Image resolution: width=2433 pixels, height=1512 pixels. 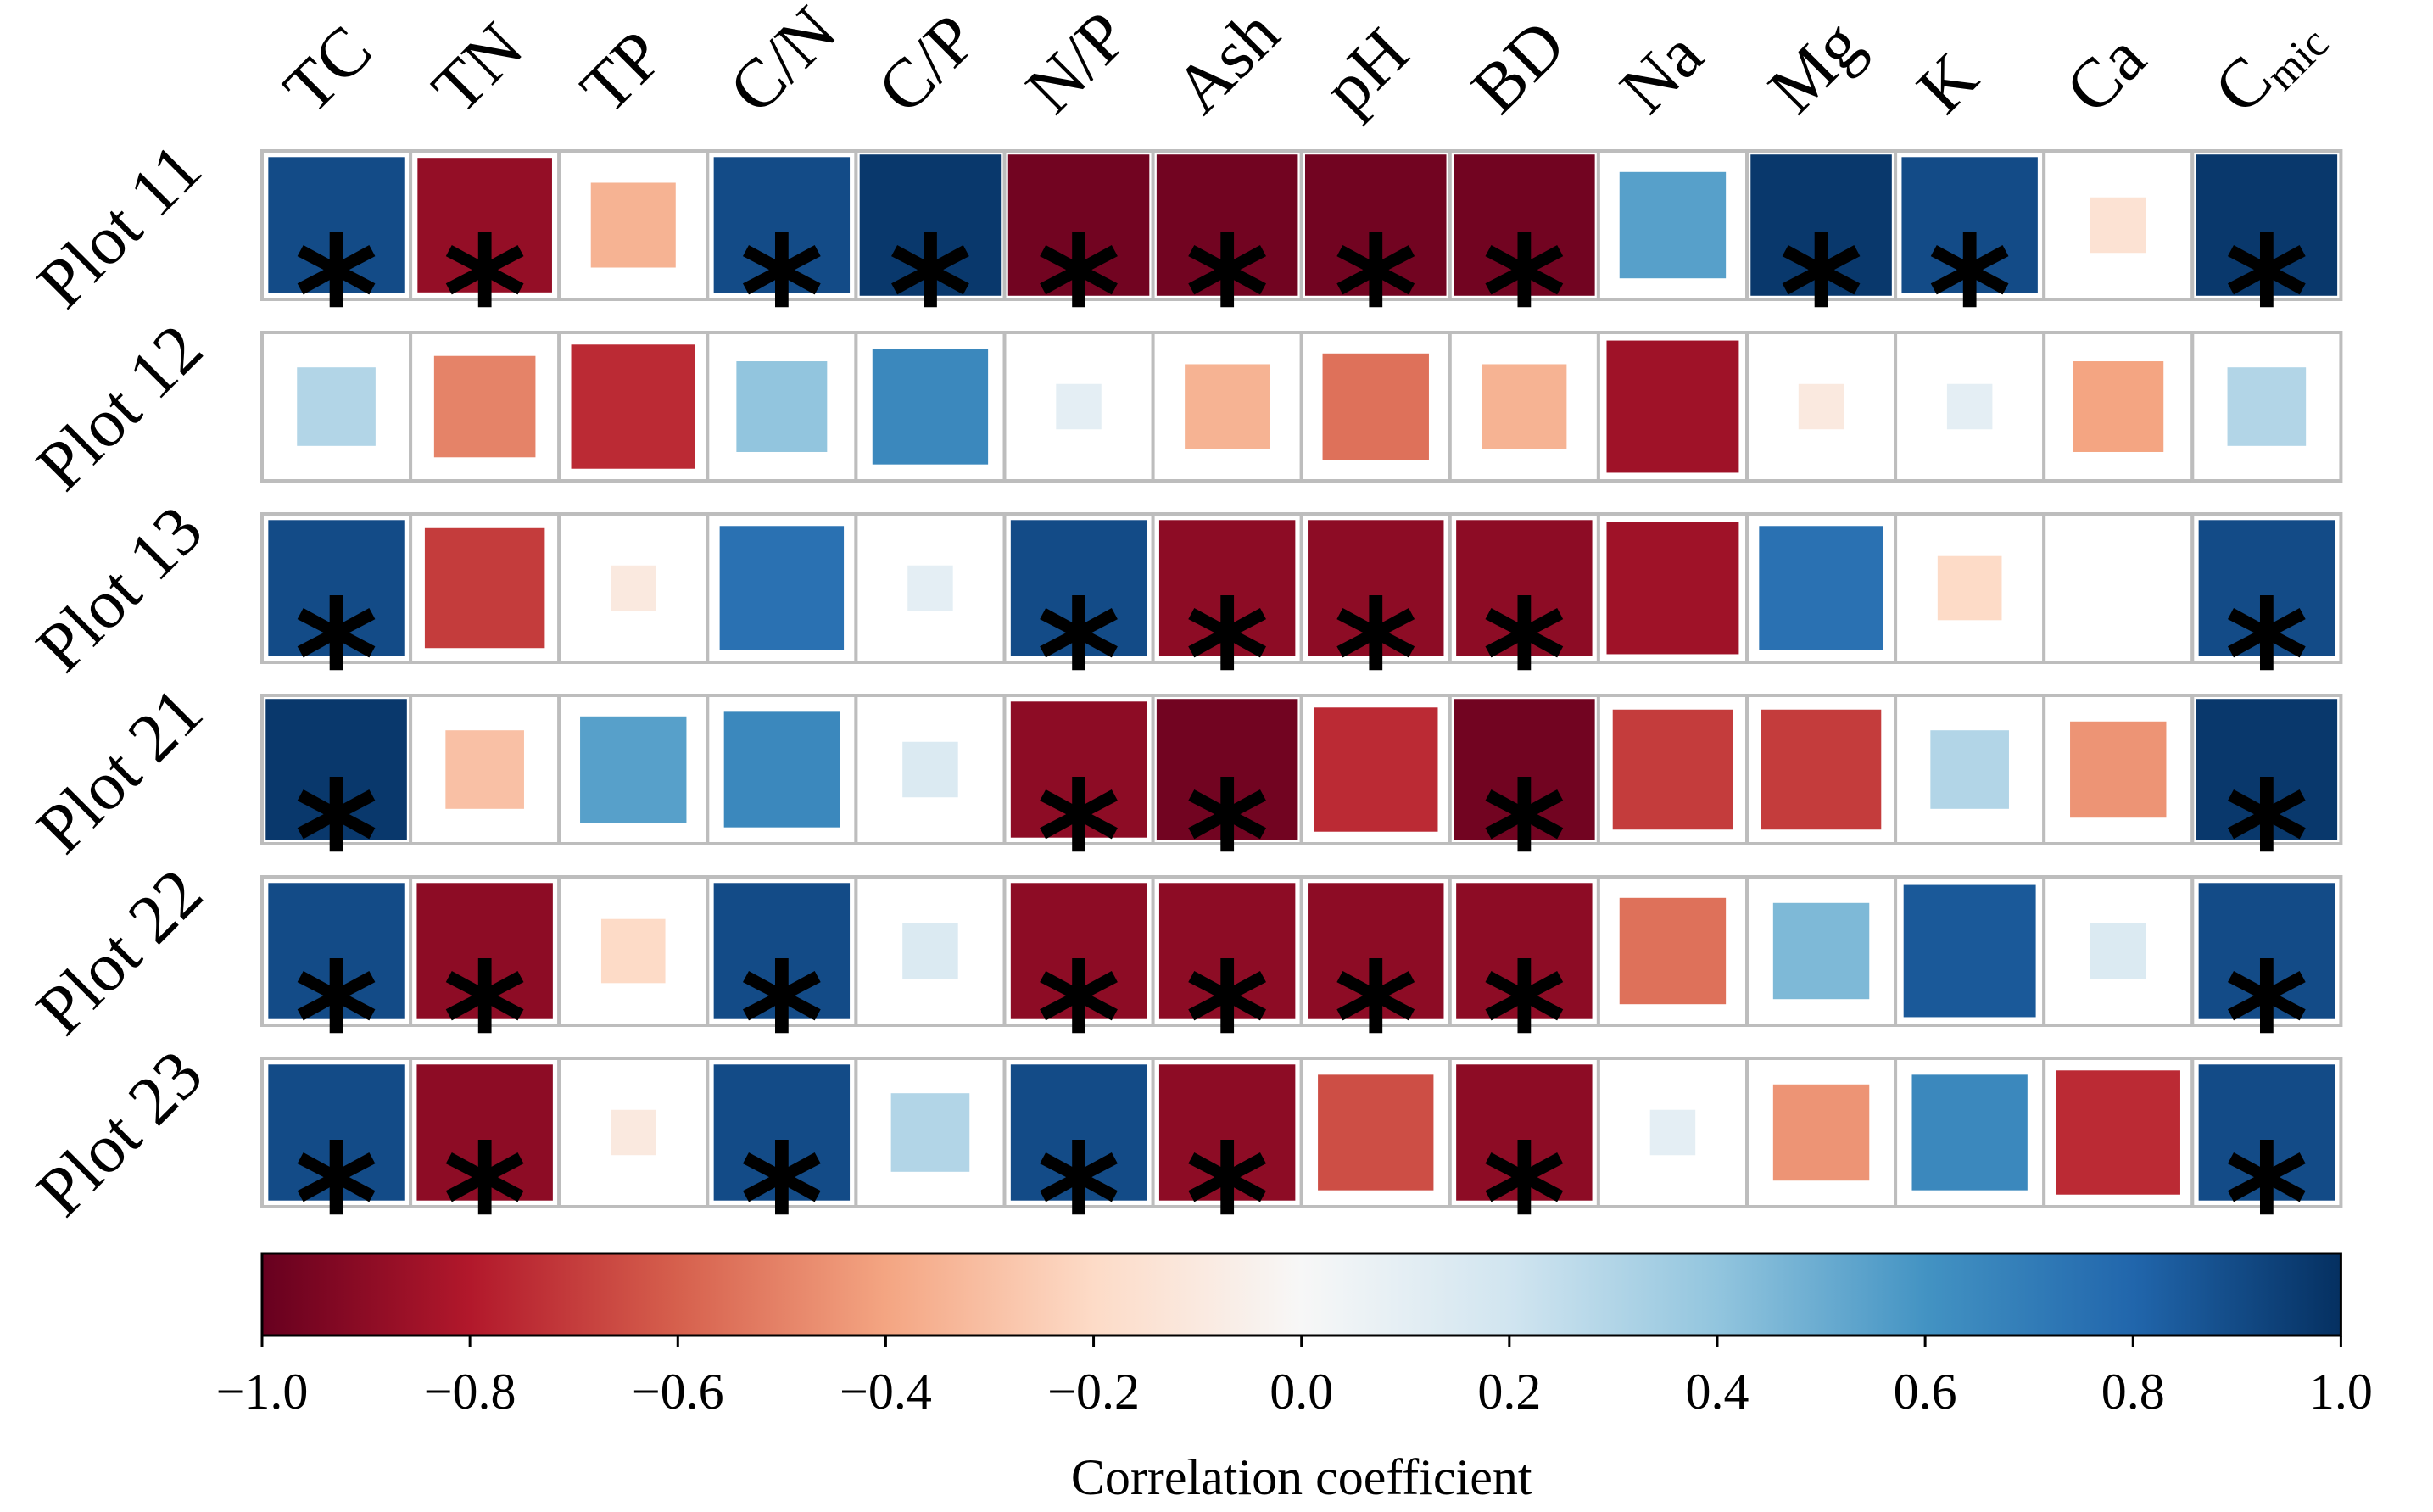 I want to click on colorbar-tick-label: 0.6, so click(x=1926, y=1392).